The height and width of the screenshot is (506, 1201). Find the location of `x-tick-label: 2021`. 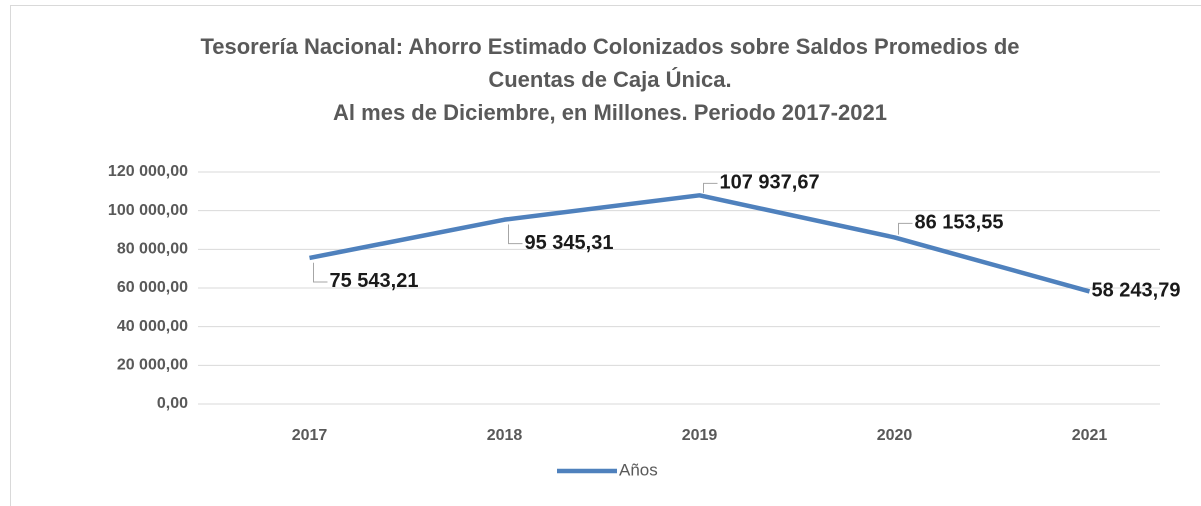

x-tick-label: 2021 is located at coordinates (1090, 435).